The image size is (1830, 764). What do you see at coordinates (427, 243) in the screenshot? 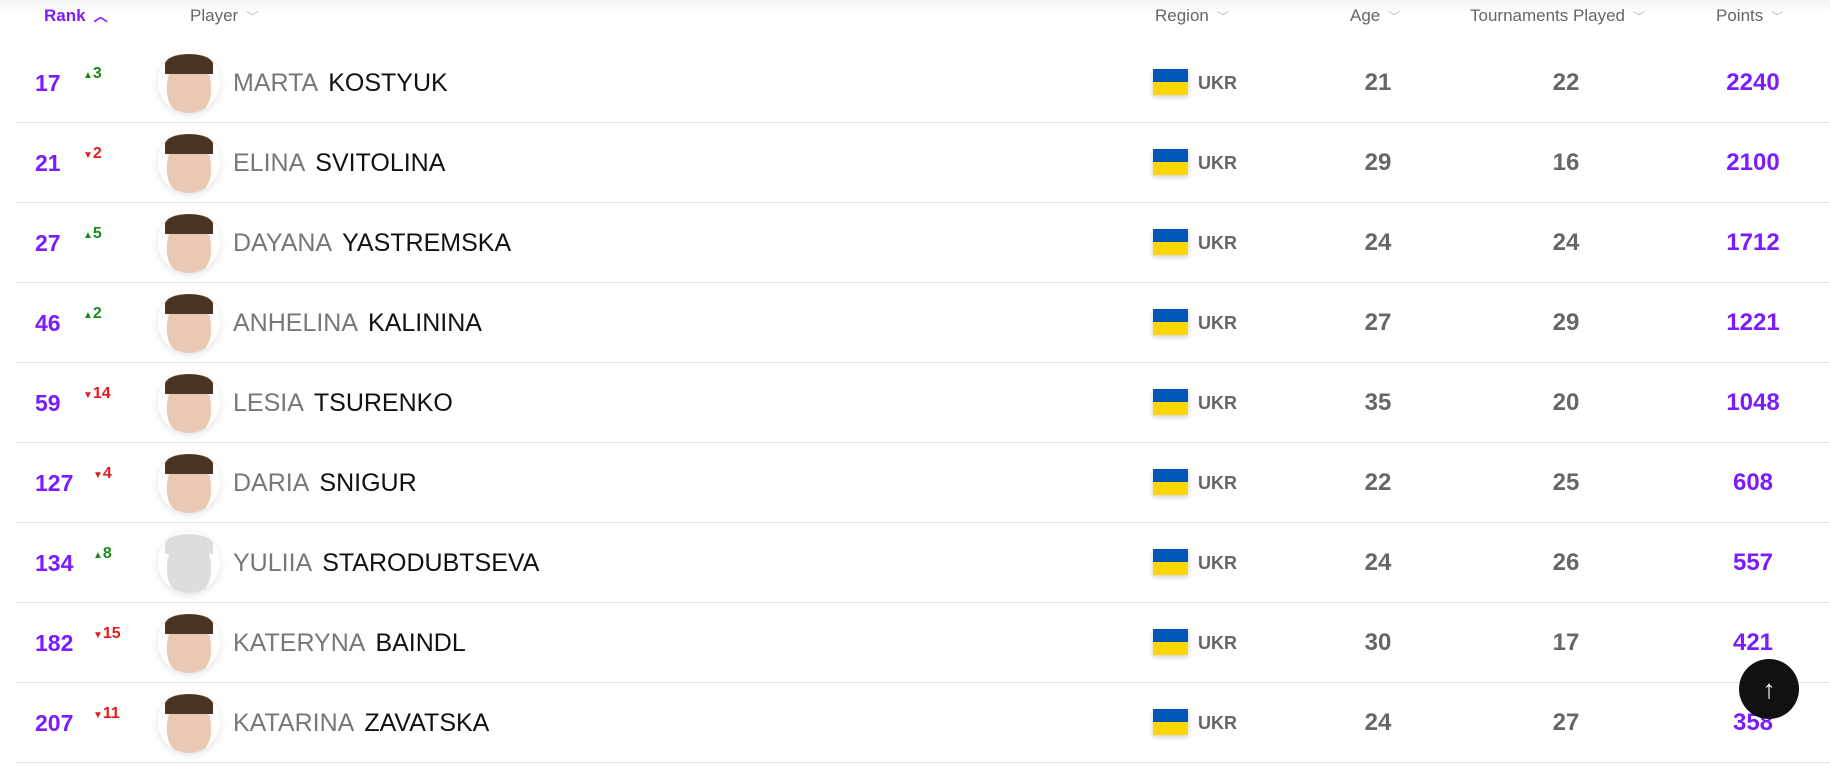
I see `last-name: YASTREMSKA` at bounding box center [427, 243].